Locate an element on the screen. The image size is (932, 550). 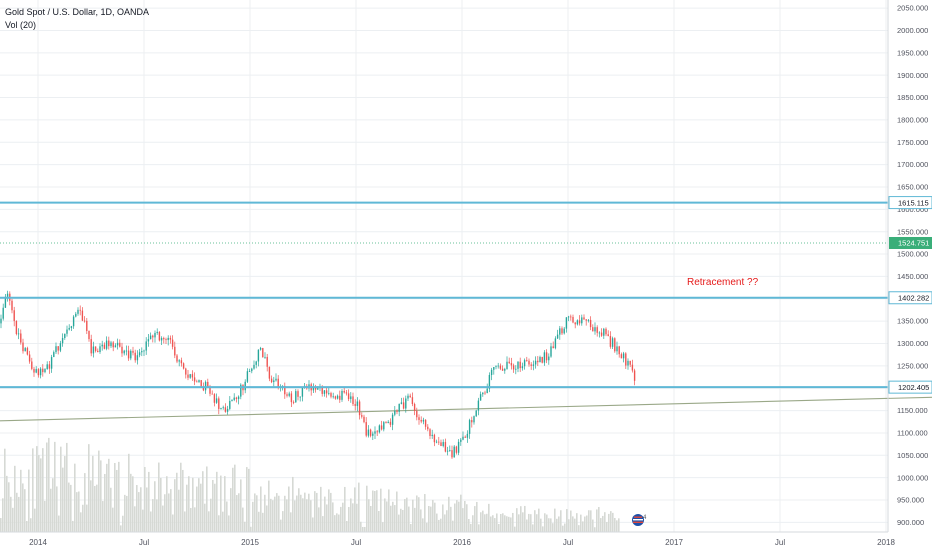
time-tick-label: 2016 is located at coordinates (462, 542).